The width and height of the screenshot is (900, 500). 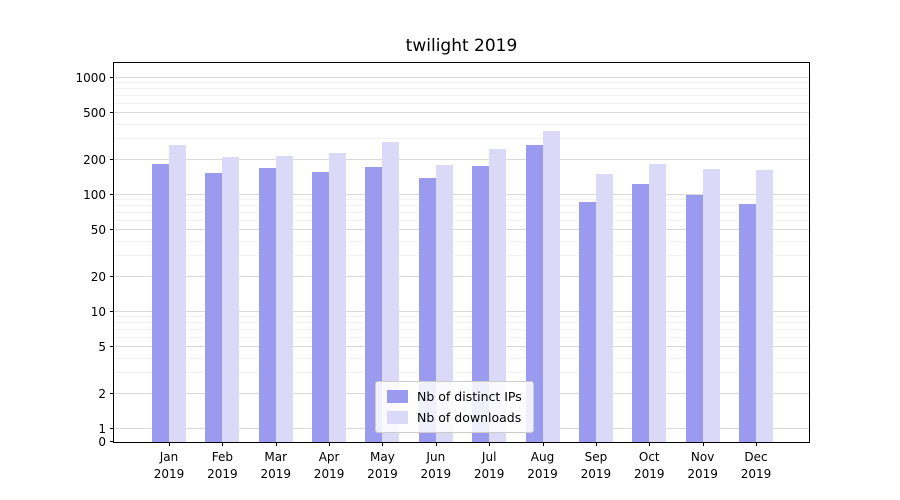 What do you see at coordinates (160, 302) in the screenshot?
I see `bar-distinct-ips-jan-2019` at bounding box center [160, 302].